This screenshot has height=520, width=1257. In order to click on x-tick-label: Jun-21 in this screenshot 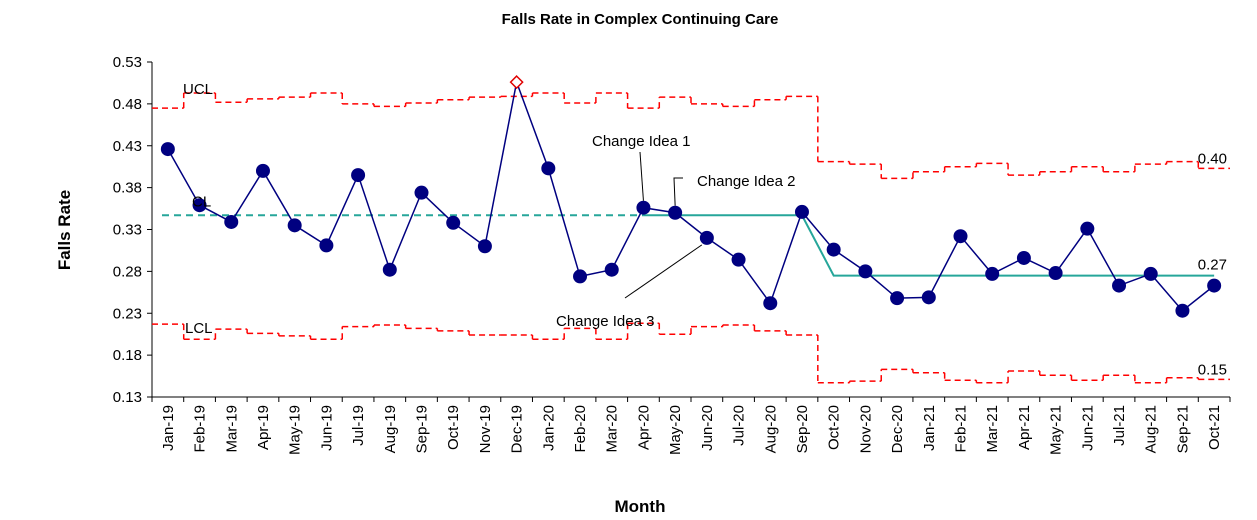, I will do `click(1087, 428)`.